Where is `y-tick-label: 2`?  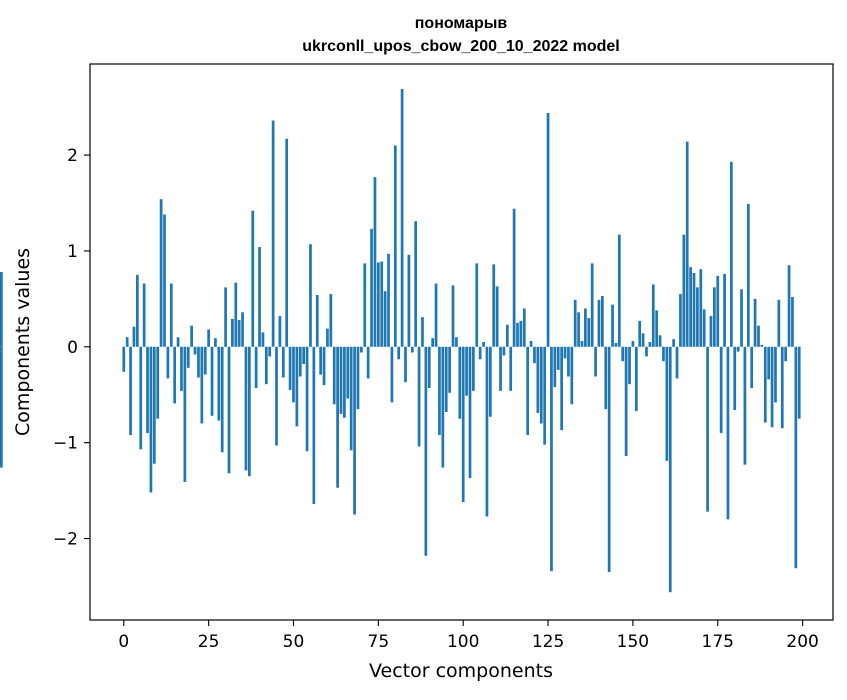
y-tick-label: 2 is located at coordinates (72, 156).